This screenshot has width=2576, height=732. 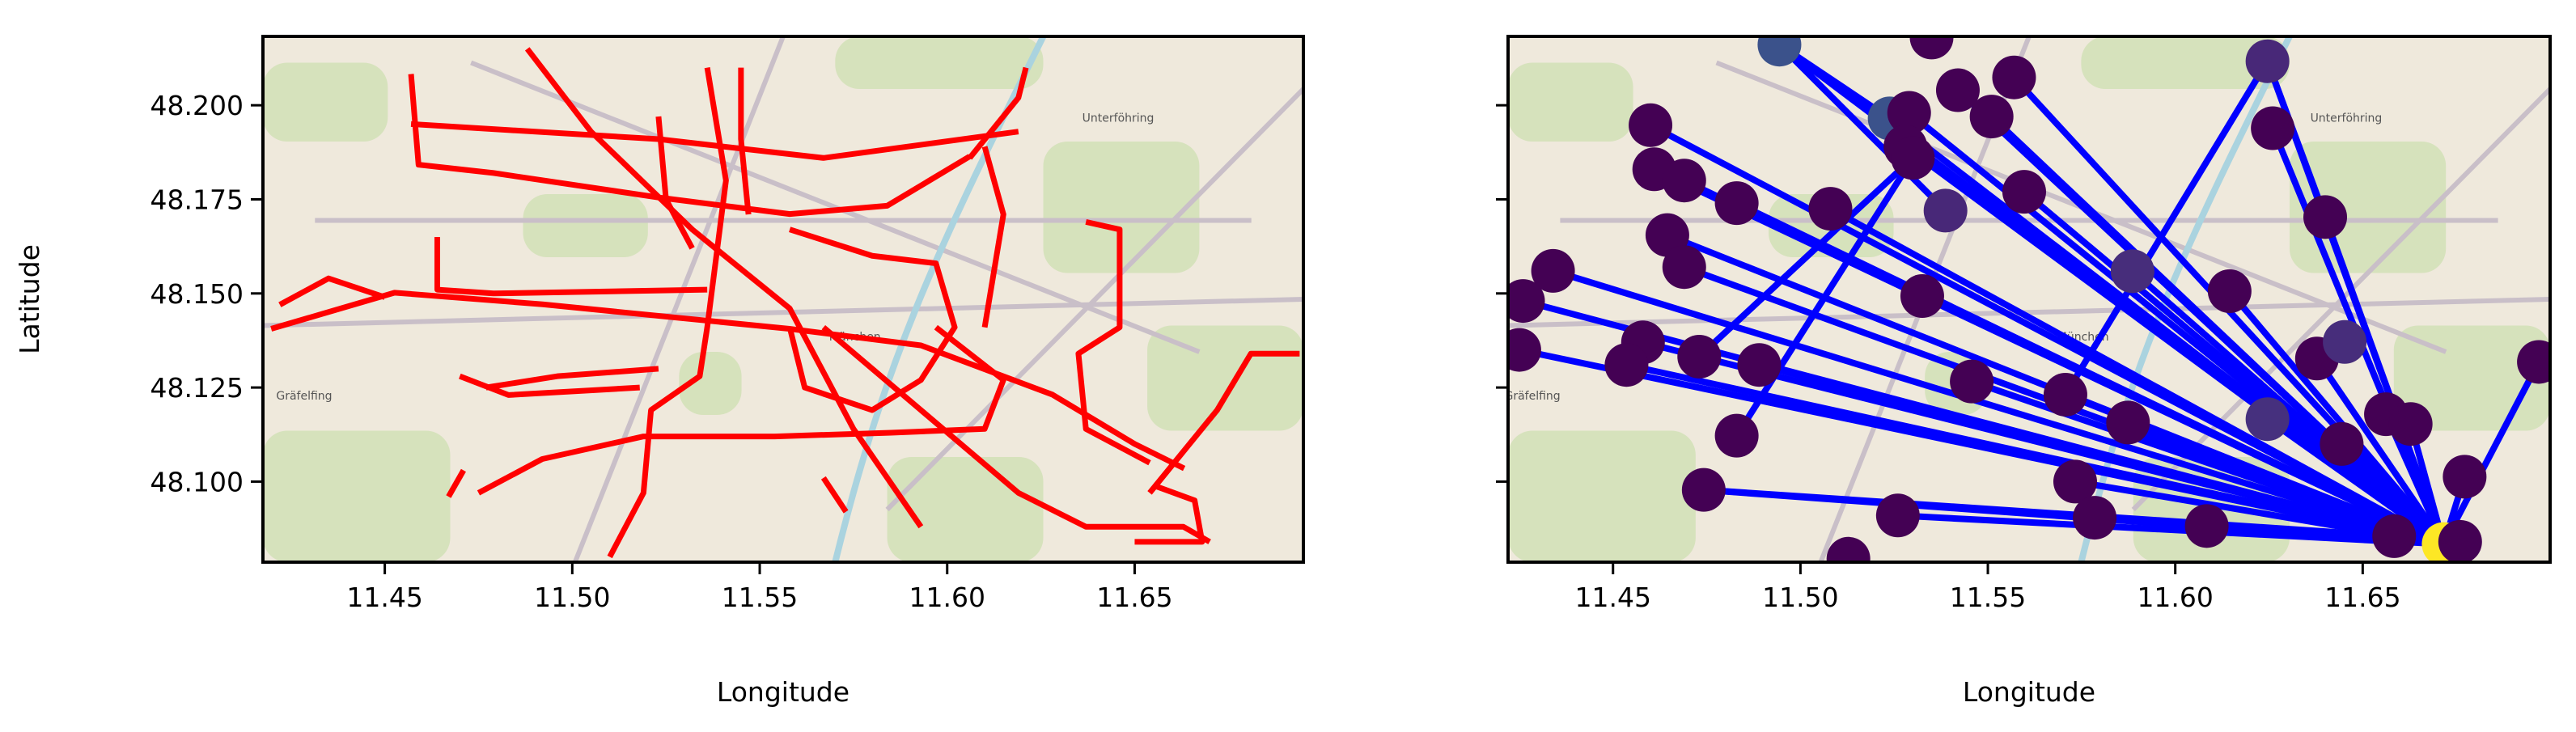 I want to click on x-tick-label: 11.50, so click(x=572, y=598).